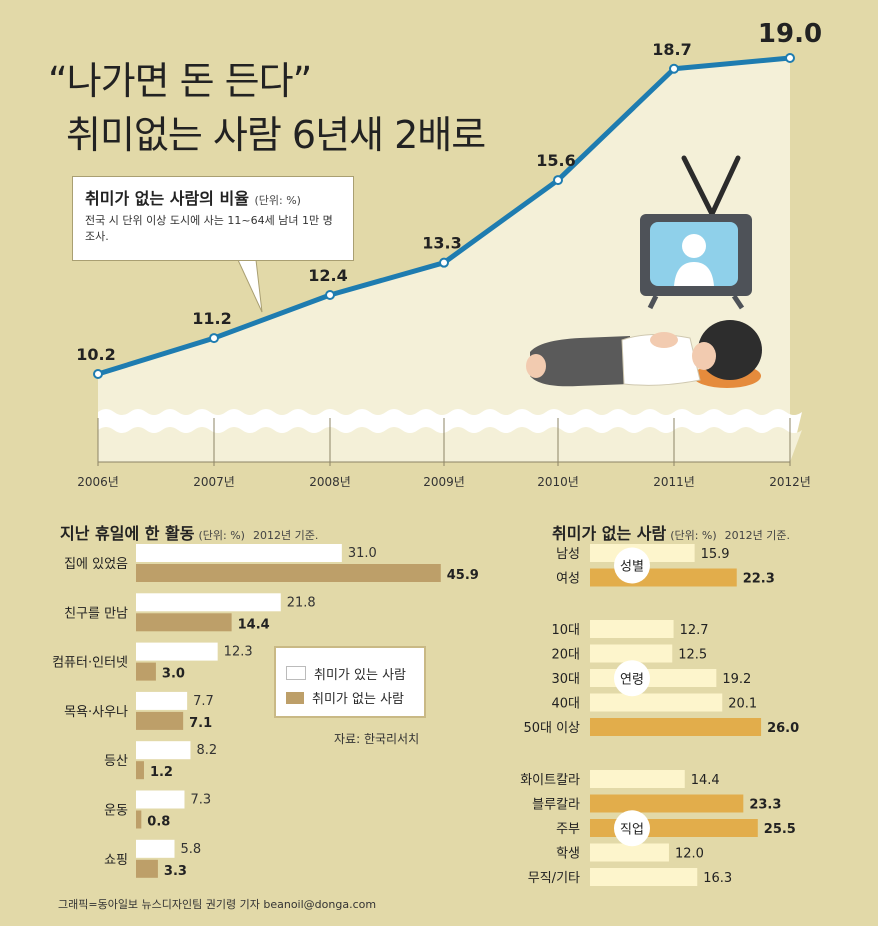 The image size is (878, 926). Describe the element at coordinates (765, 805) in the screenshot. I see `bar-value: 23.3` at that location.